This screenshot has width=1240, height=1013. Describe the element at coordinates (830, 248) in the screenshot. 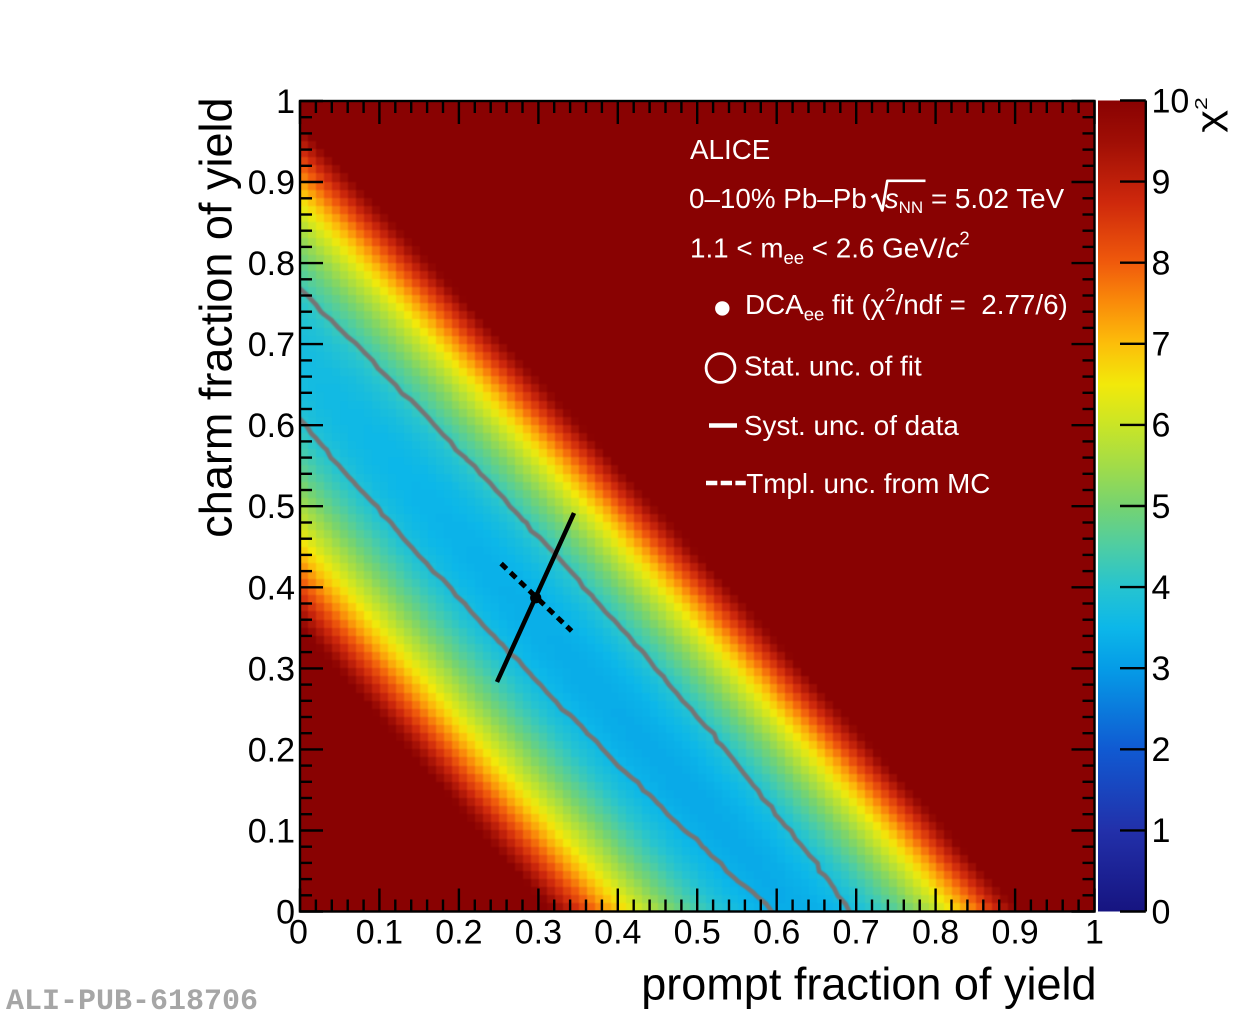

I see `svg-text: 1.1 < mee < 2.6 GeV/c2` at that location.